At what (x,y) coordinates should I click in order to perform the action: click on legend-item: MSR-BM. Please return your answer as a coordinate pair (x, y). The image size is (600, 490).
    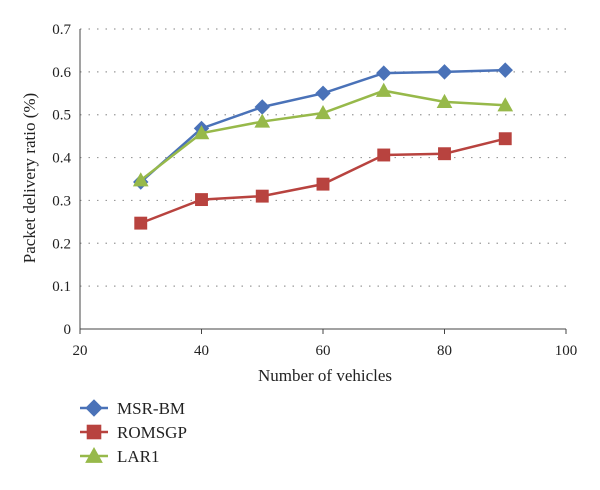
    Looking at the image, I should click on (132, 408).